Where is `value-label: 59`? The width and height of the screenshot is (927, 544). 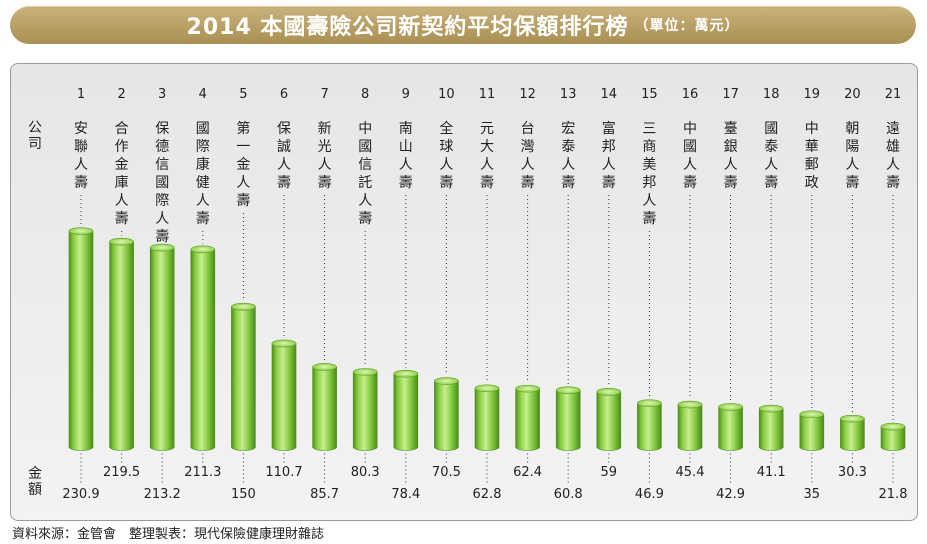
value-label: 59 is located at coordinates (609, 472).